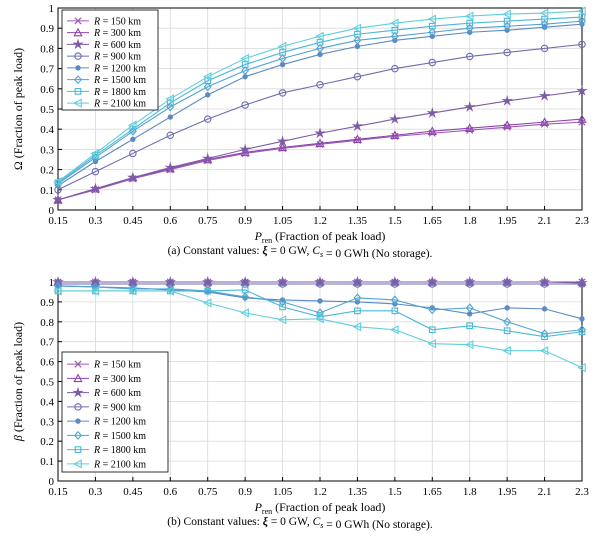 This screenshot has height=540, width=607. Describe the element at coordinates (320, 329) in the screenshot. I see `series-line` at that location.